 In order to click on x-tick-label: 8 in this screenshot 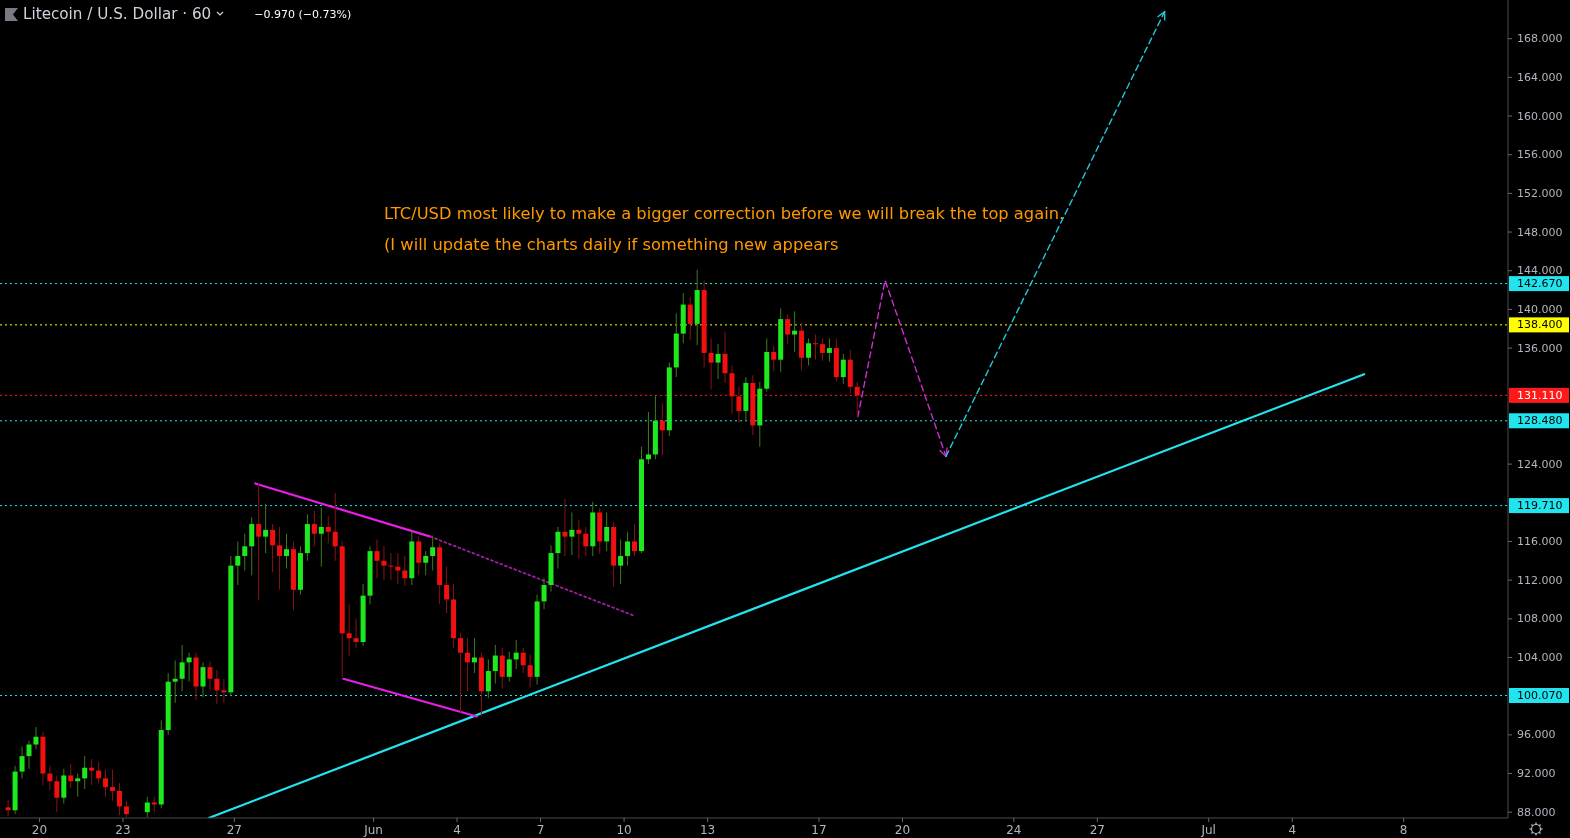, I will do `click(1403, 830)`.